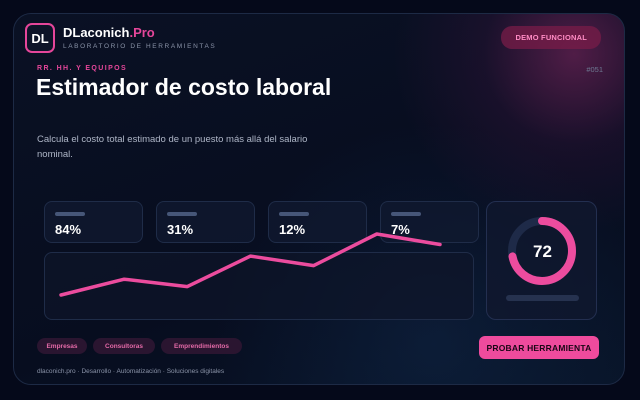  What do you see at coordinates (124, 346) in the screenshot?
I see `tag-consultoras: Consultoras` at bounding box center [124, 346].